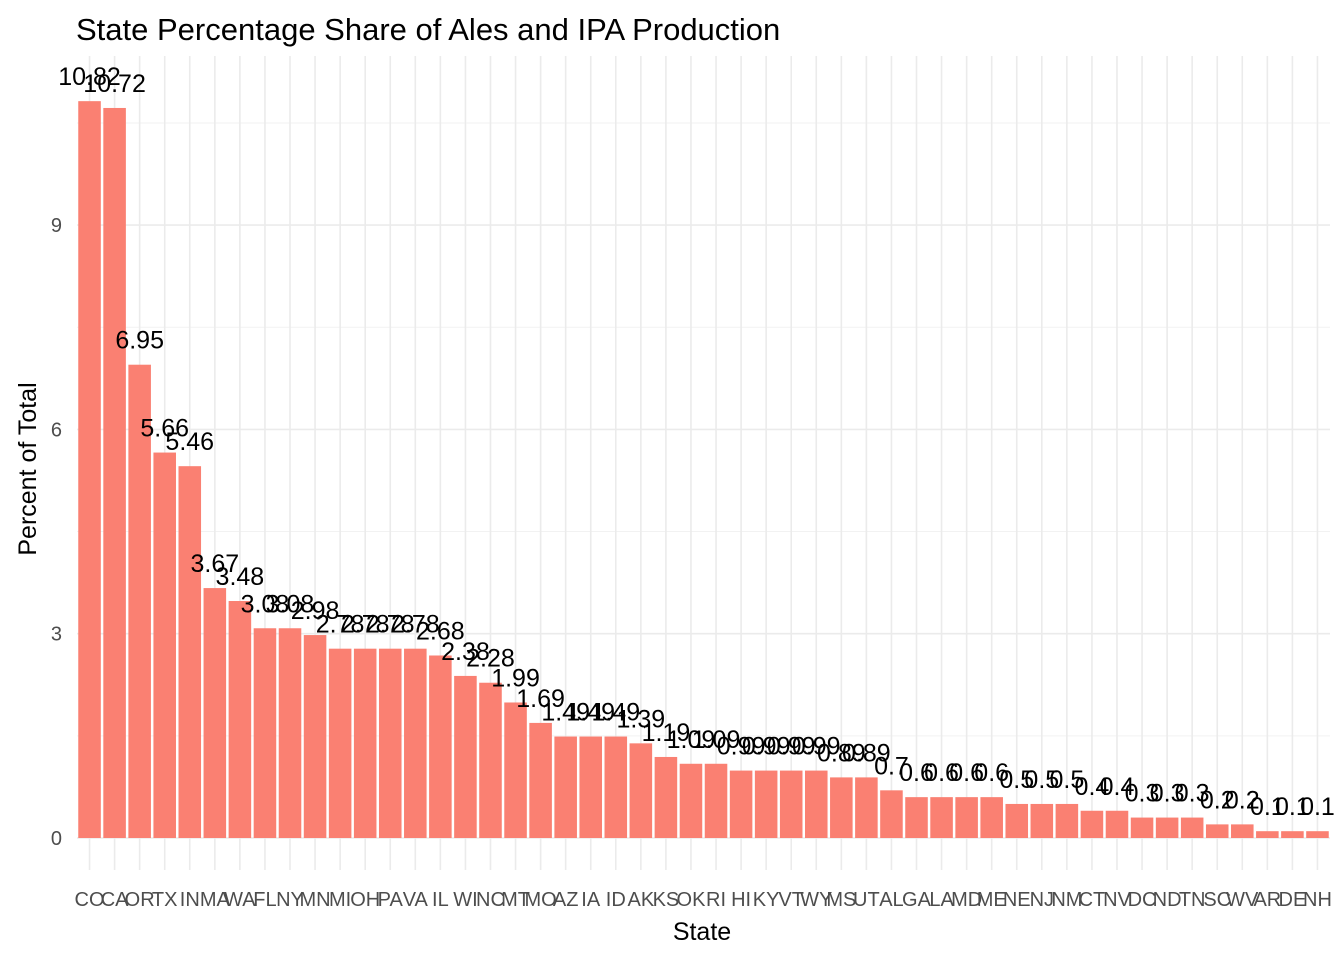  What do you see at coordinates (315, 611) in the screenshot?
I see `data-label: 2.98` at bounding box center [315, 611].